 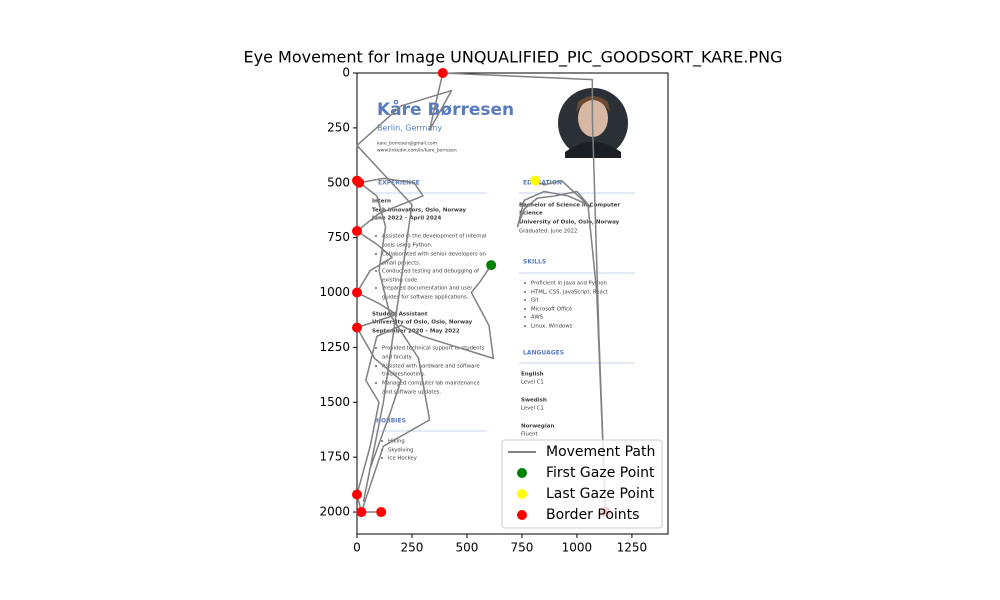 What do you see at coordinates (400, 315) in the screenshot?
I see `resume-text: Student Assistant` at bounding box center [400, 315].